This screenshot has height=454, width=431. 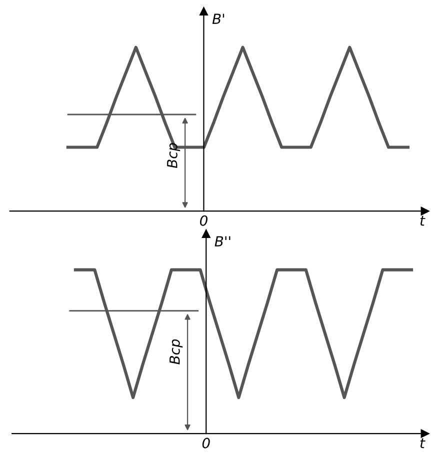 I want to click on y-axis-title: B', so click(x=218, y=19).